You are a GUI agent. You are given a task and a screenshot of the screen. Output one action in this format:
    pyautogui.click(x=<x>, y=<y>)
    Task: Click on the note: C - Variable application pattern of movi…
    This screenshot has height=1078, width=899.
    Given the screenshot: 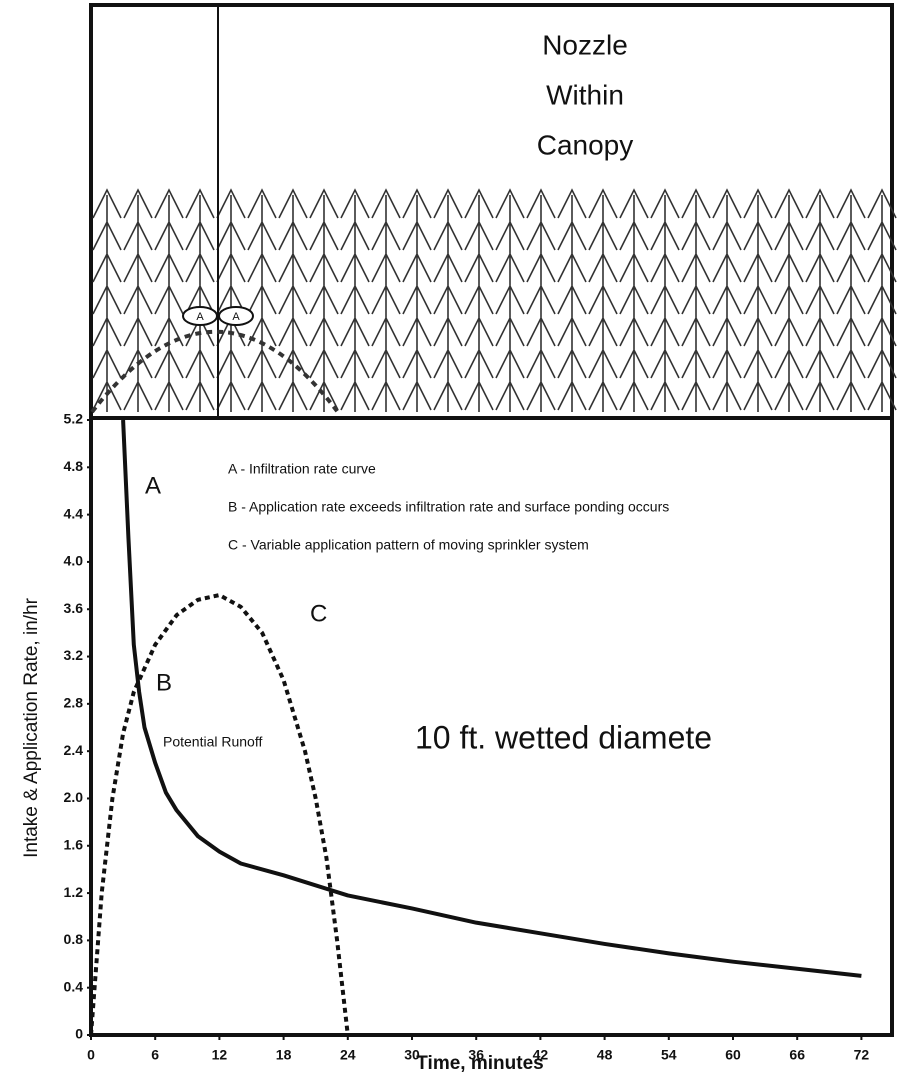 What is the action you would take?
    pyautogui.click(x=408, y=545)
    